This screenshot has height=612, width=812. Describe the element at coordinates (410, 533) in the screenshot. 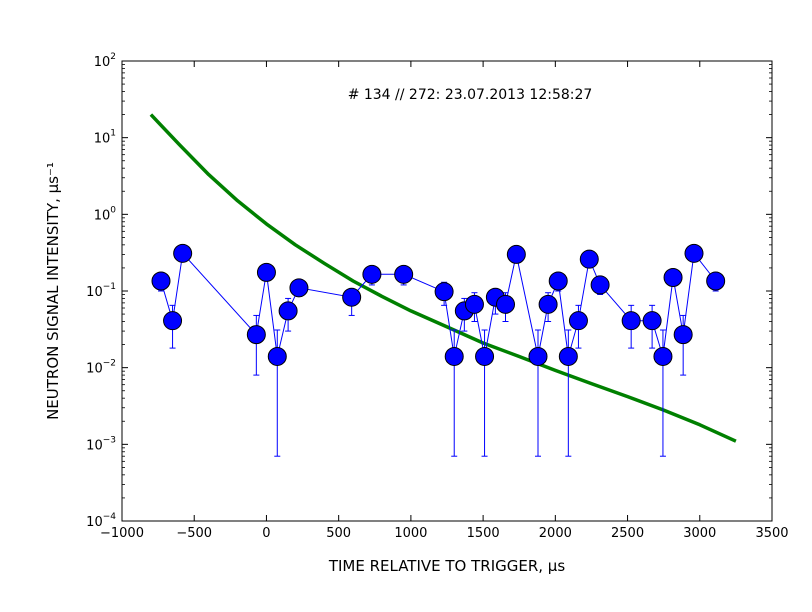

I see `x-tick-label: 1000` at that location.